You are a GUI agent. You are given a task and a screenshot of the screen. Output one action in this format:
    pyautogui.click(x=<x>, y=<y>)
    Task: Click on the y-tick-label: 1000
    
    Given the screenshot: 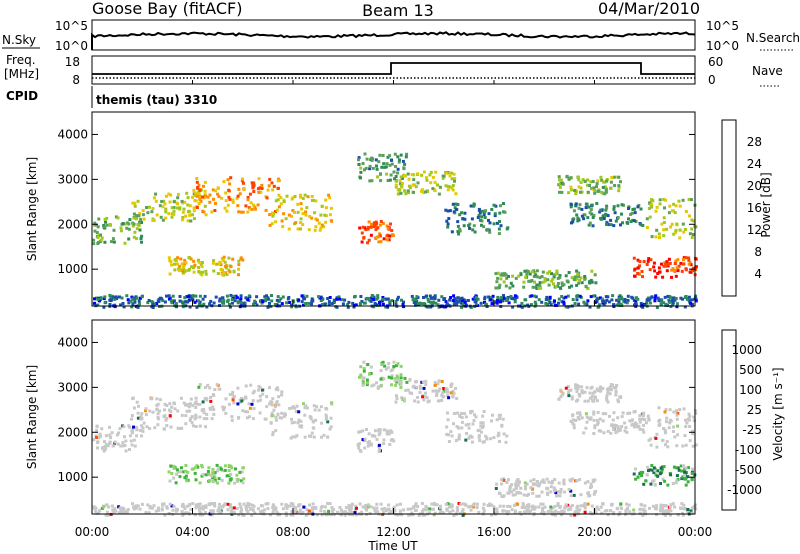 What is the action you would take?
    pyautogui.click(x=72, y=477)
    